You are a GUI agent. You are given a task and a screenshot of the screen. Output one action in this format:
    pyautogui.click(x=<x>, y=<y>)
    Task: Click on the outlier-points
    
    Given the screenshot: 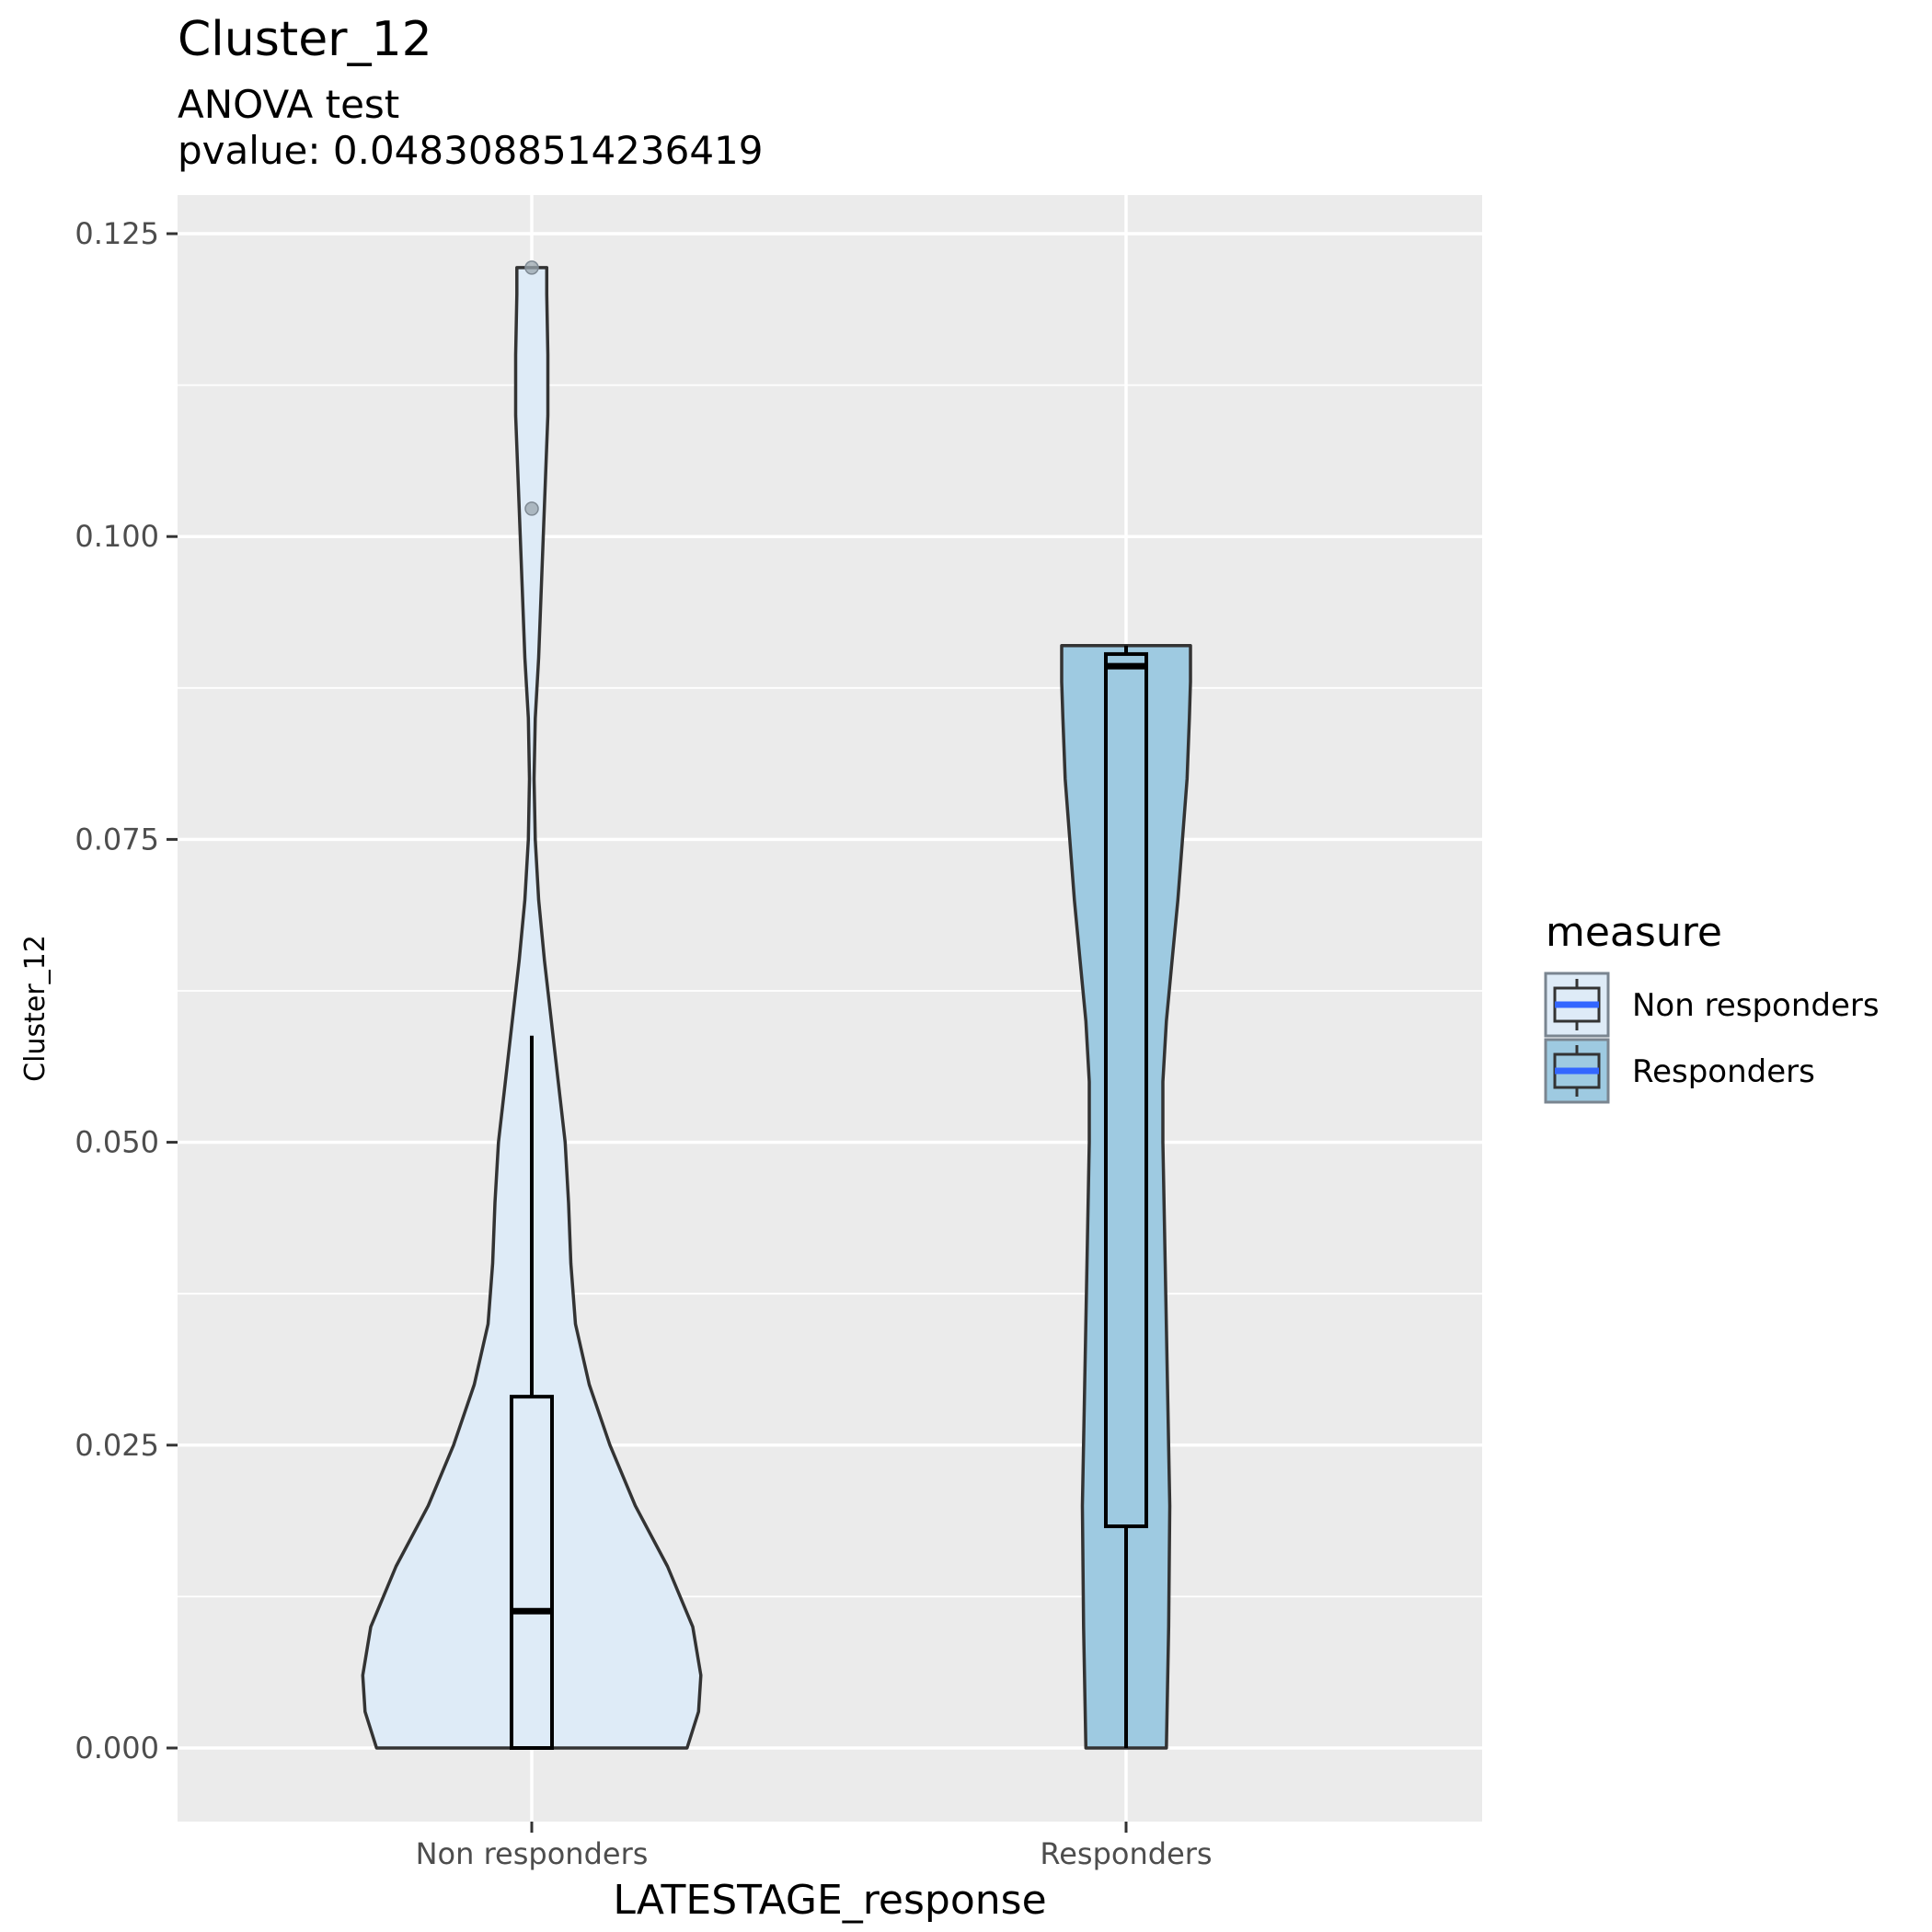 What is the action you would take?
    pyautogui.click(x=531, y=388)
    